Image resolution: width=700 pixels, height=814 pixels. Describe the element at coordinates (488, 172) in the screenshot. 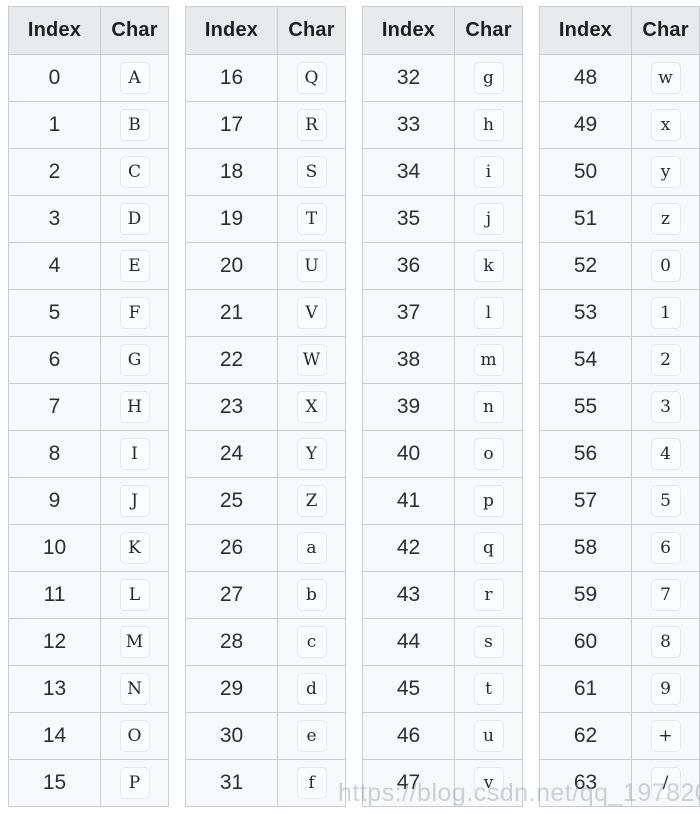

I see `char-chip: i` at that location.